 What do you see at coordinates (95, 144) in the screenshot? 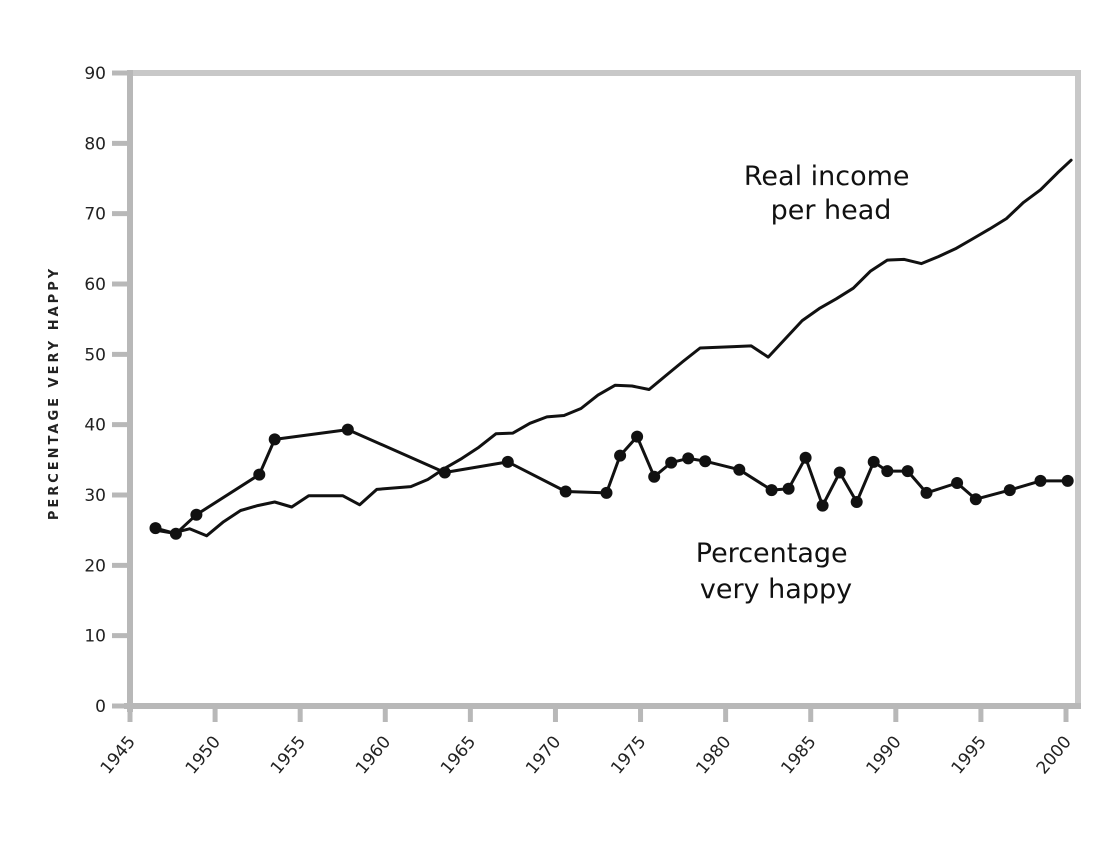
I see `y-tick-label: 80` at bounding box center [95, 144].